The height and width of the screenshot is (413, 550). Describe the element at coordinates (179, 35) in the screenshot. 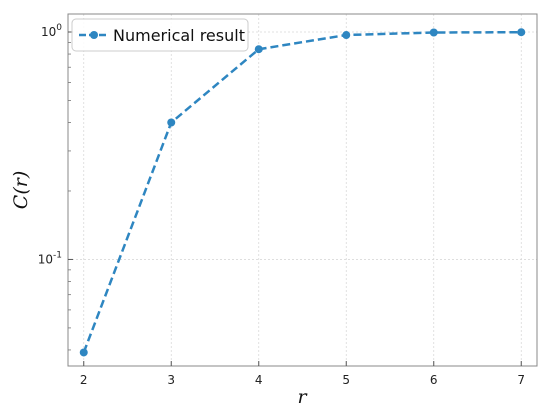

I see `legend-label: Numerical result` at that location.